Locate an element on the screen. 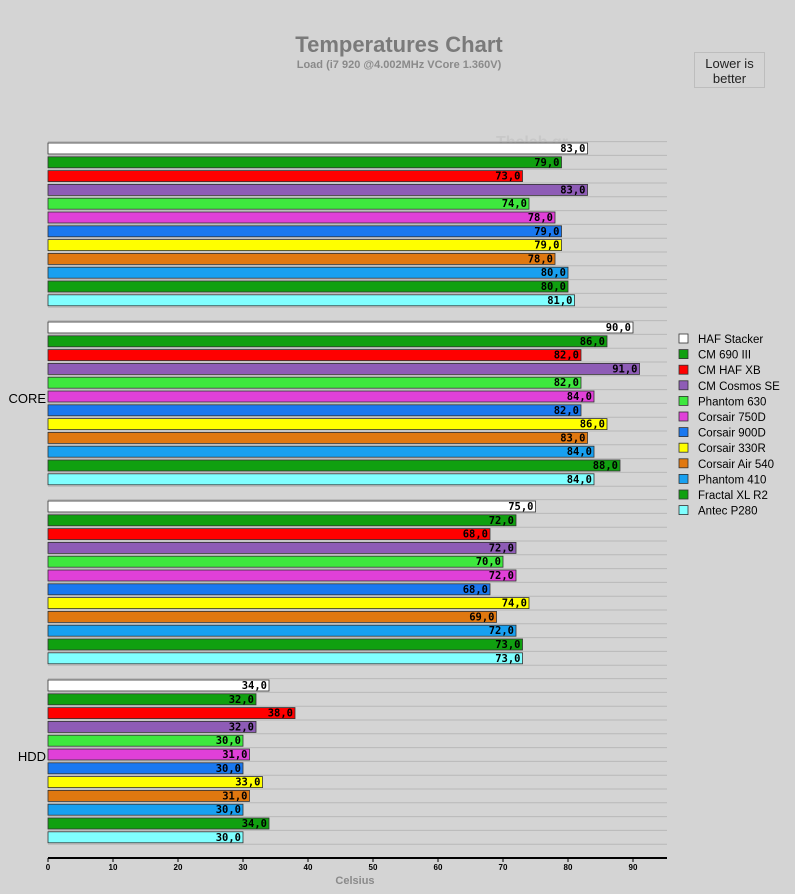 This screenshot has height=894, width=795. legend-entry: Corsair 750D is located at coordinates (732, 418).